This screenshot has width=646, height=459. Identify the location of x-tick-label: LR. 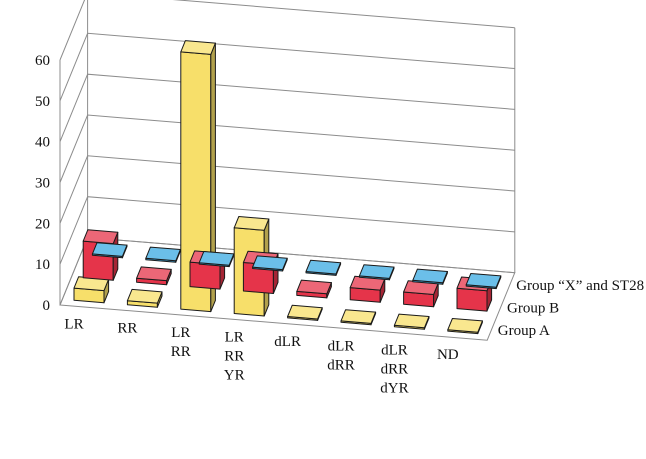
(73, 324).